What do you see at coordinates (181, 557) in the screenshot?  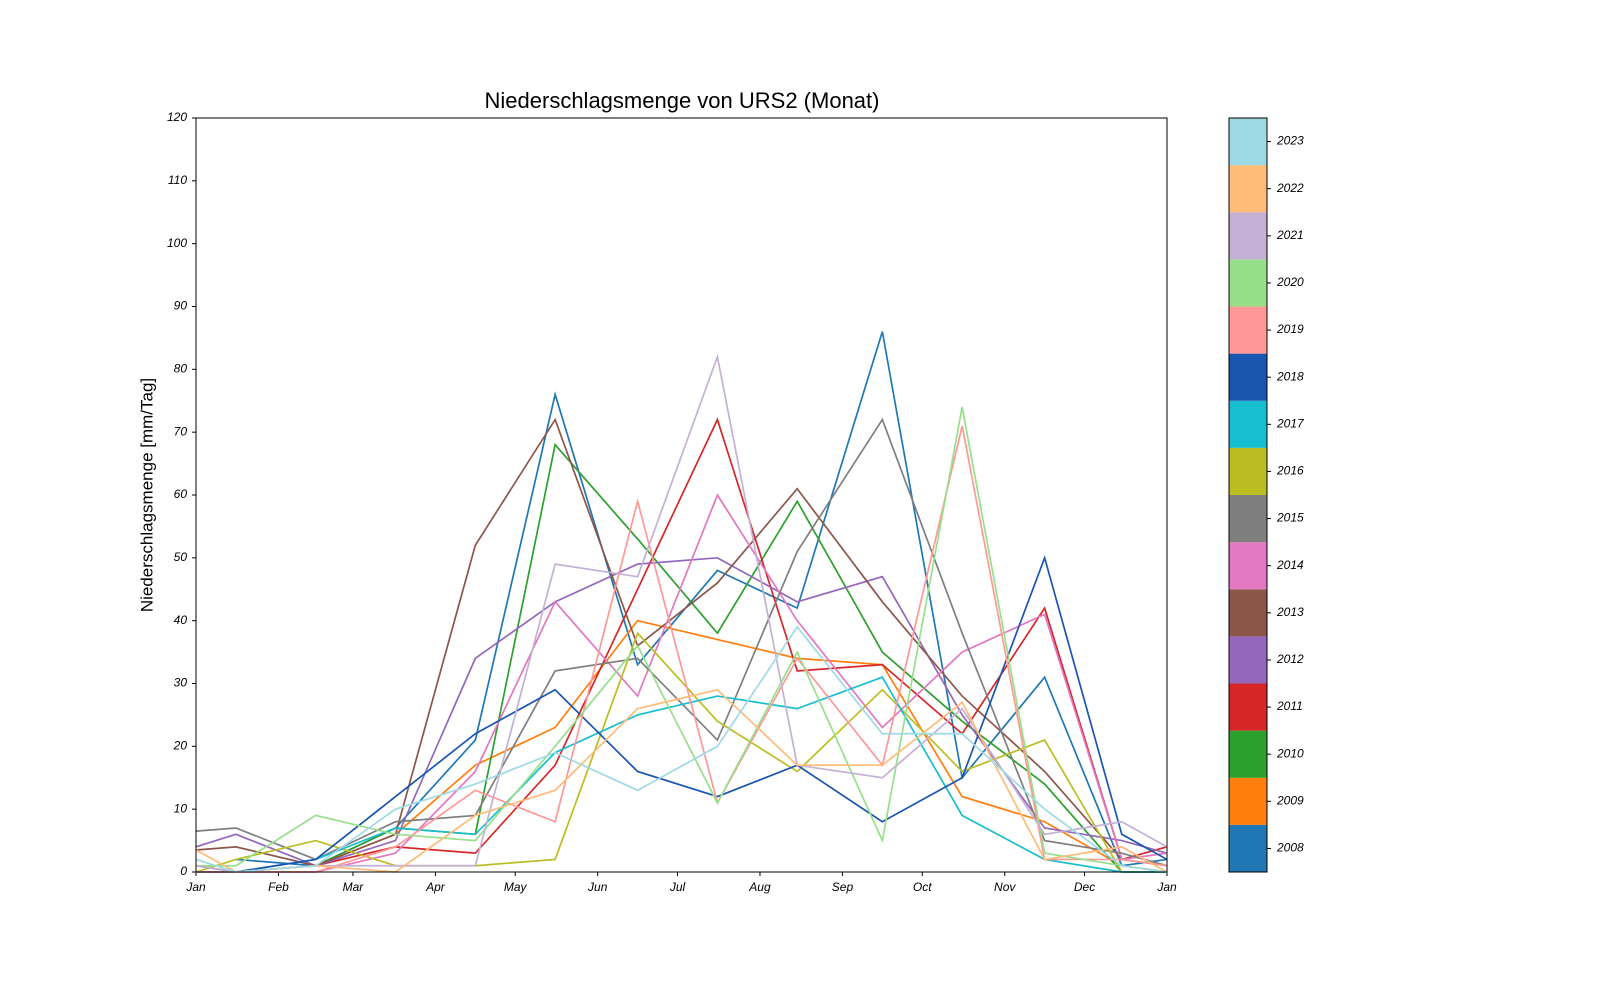 I see `y-tick-label: 50` at bounding box center [181, 557].